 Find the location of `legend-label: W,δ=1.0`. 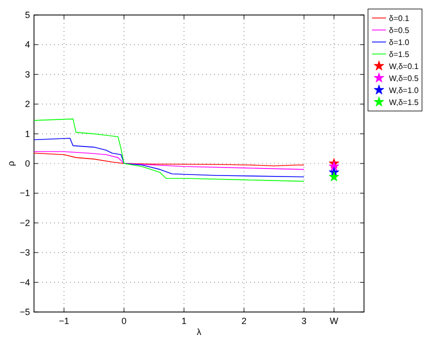

legend-label: W,δ=1.0 is located at coordinates (404, 90).